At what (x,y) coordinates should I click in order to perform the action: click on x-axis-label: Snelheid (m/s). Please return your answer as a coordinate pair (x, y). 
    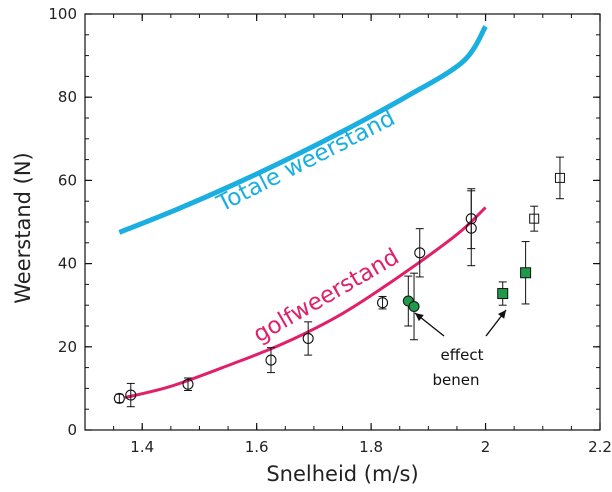
    Looking at the image, I should click on (342, 474).